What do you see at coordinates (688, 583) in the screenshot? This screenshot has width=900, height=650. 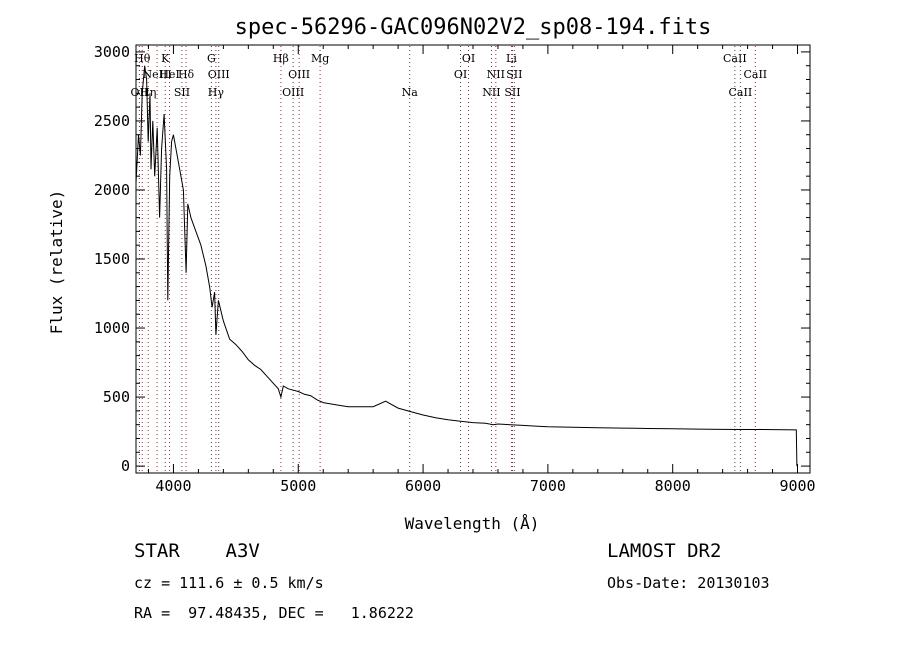 I see `obs-date-text: Obs-Date: 20130103` at bounding box center [688, 583].